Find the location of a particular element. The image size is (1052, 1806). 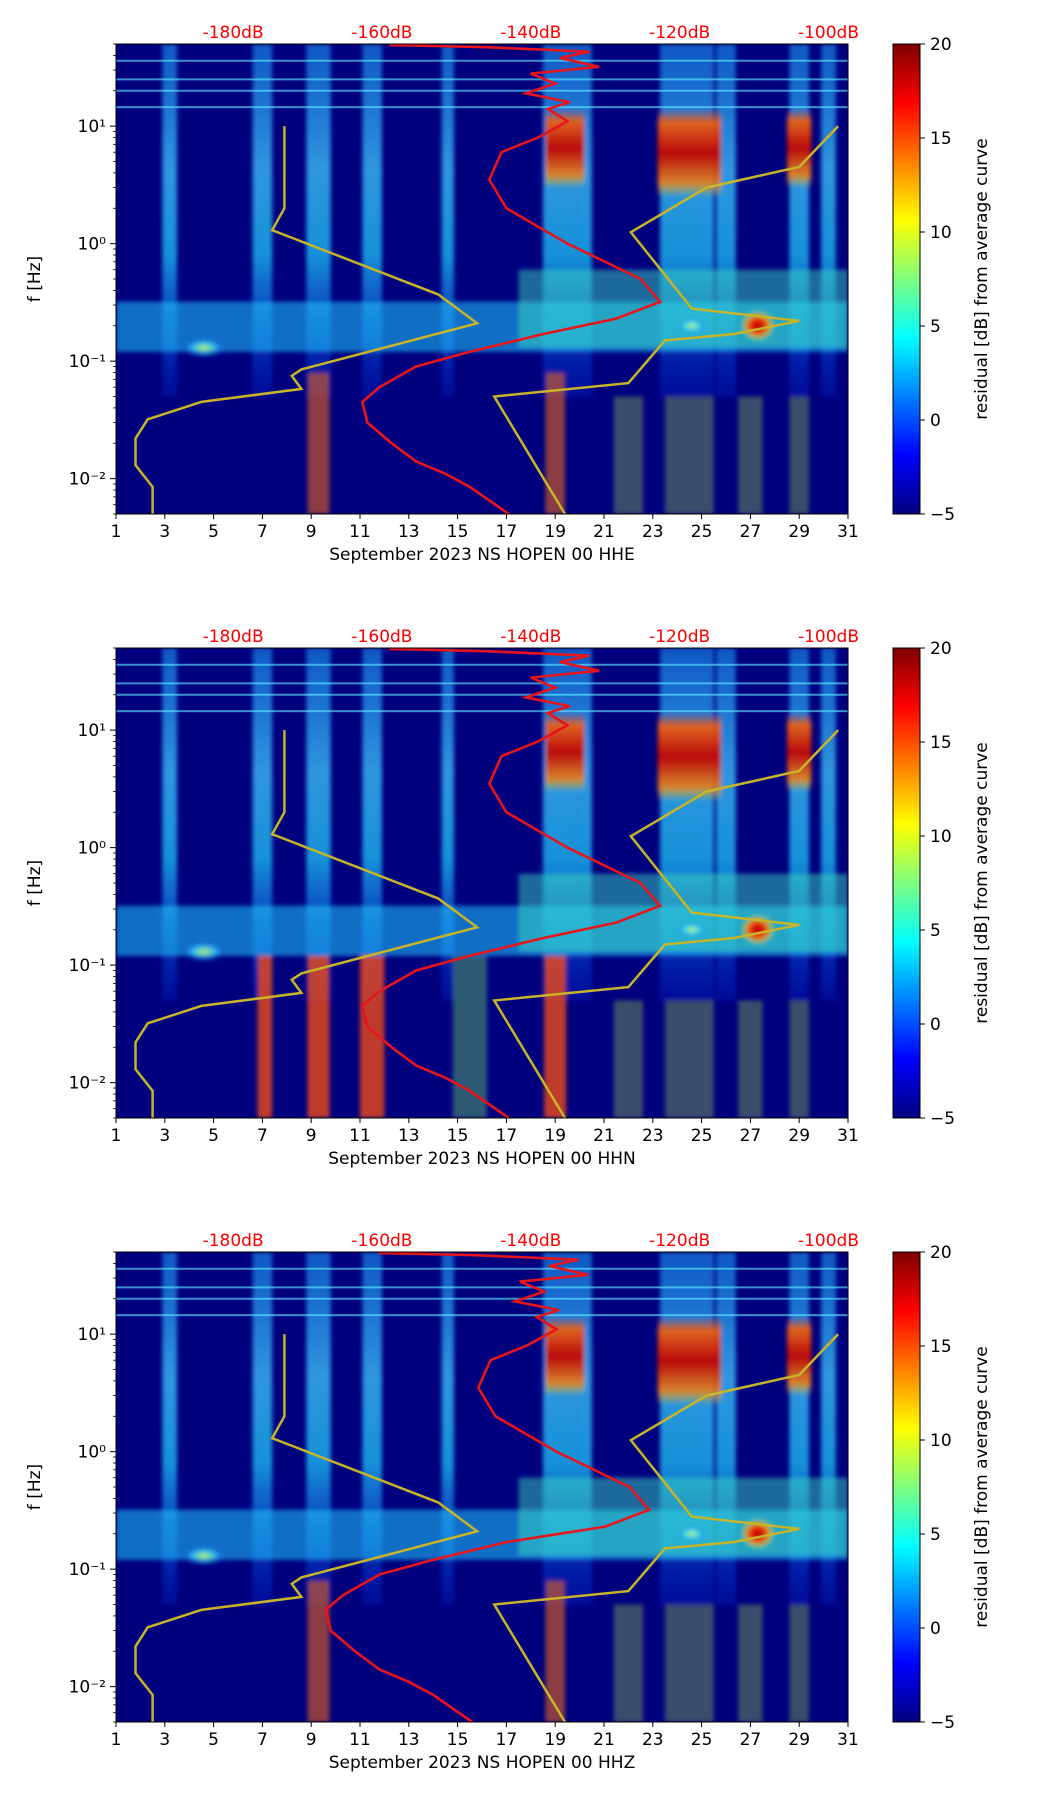

colorbar-tick-label: 0 is located at coordinates (935, 421).